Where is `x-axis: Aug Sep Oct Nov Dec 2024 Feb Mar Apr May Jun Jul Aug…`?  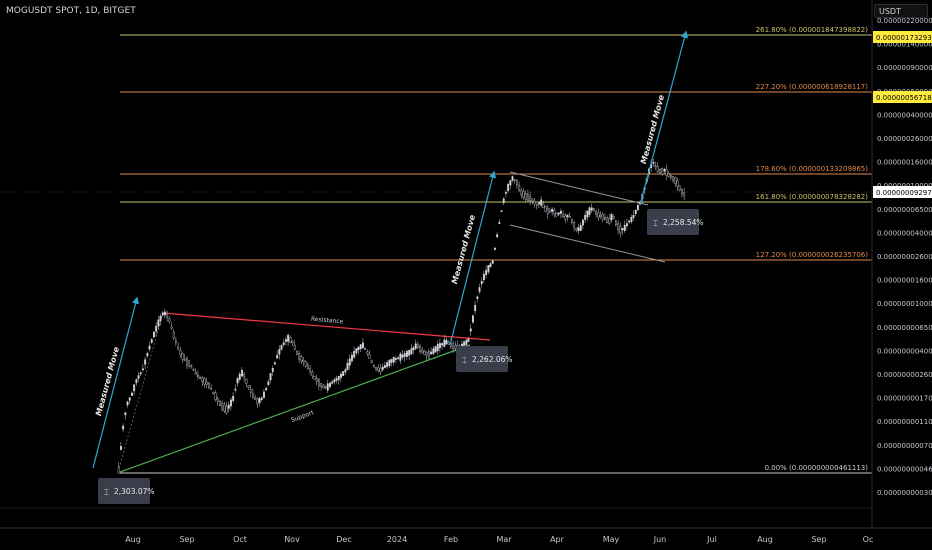
x-axis: Aug Sep Oct Nov Dec 2024 Feb Mar Apr May Jun Jul Aug… is located at coordinates (466, 525).